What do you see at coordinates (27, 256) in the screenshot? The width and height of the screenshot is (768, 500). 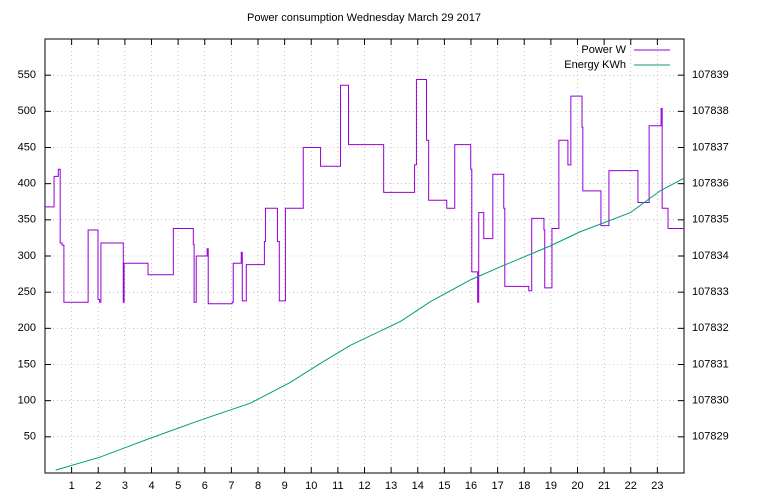 I see `y-tick-label: 300` at bounding box center [27, 256].